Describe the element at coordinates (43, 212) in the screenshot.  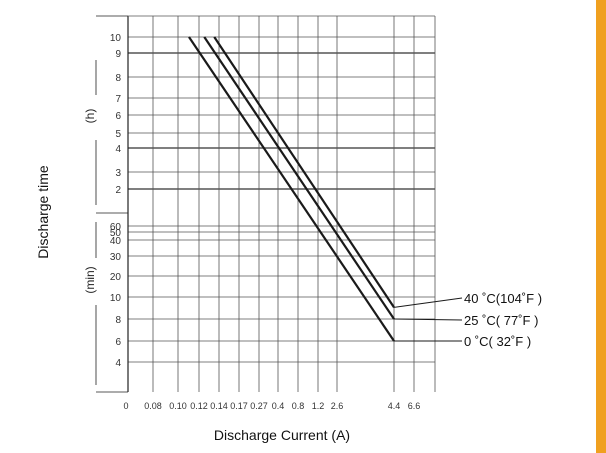
I see `y-axis-title: Discharge time` at that location.